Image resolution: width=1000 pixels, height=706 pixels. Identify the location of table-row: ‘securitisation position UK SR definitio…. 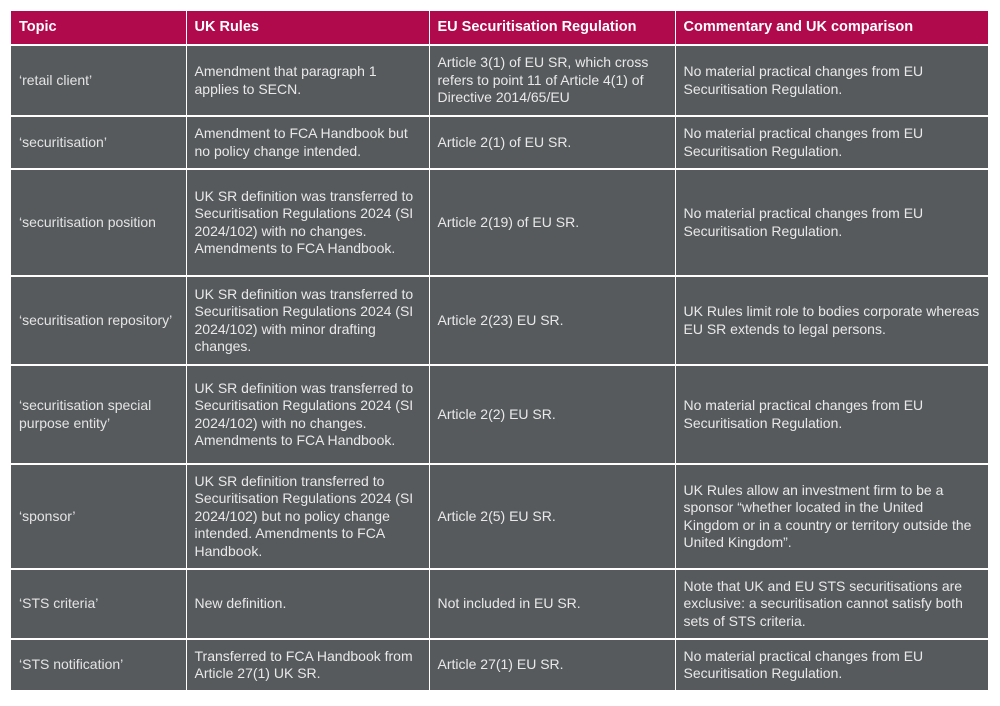
(499, 223).